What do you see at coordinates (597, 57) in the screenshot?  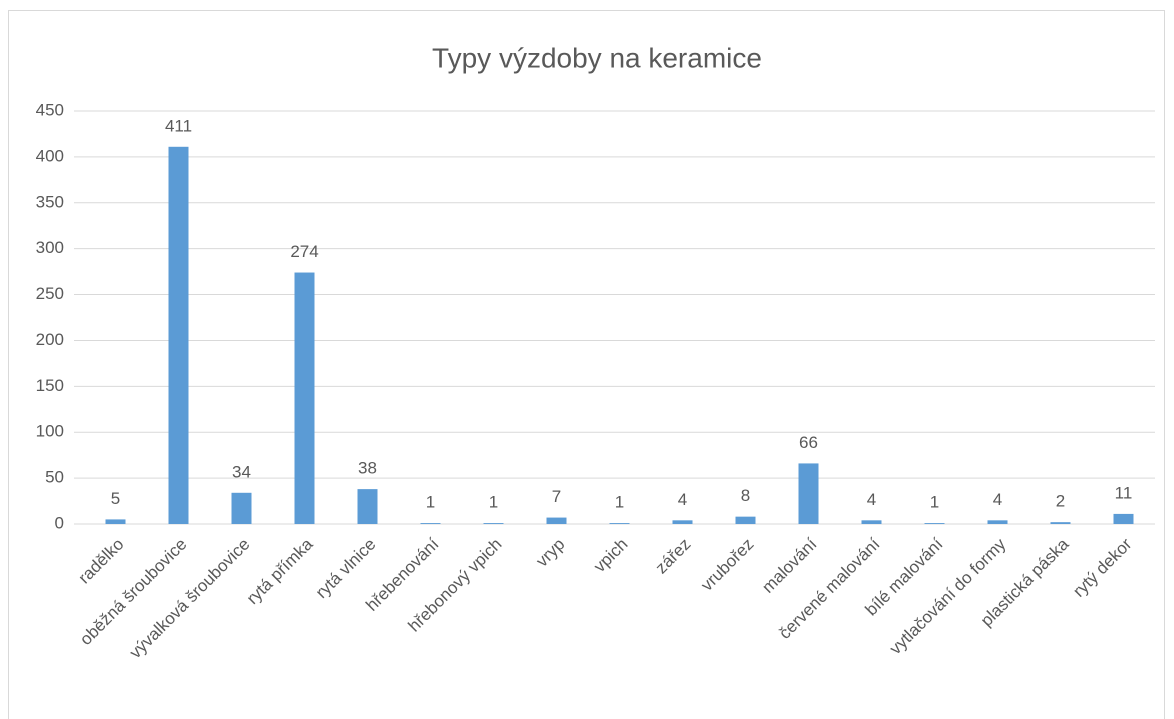 I see `chart-title: Typy výzdoby na keramice` at bounding box center [597, 57].